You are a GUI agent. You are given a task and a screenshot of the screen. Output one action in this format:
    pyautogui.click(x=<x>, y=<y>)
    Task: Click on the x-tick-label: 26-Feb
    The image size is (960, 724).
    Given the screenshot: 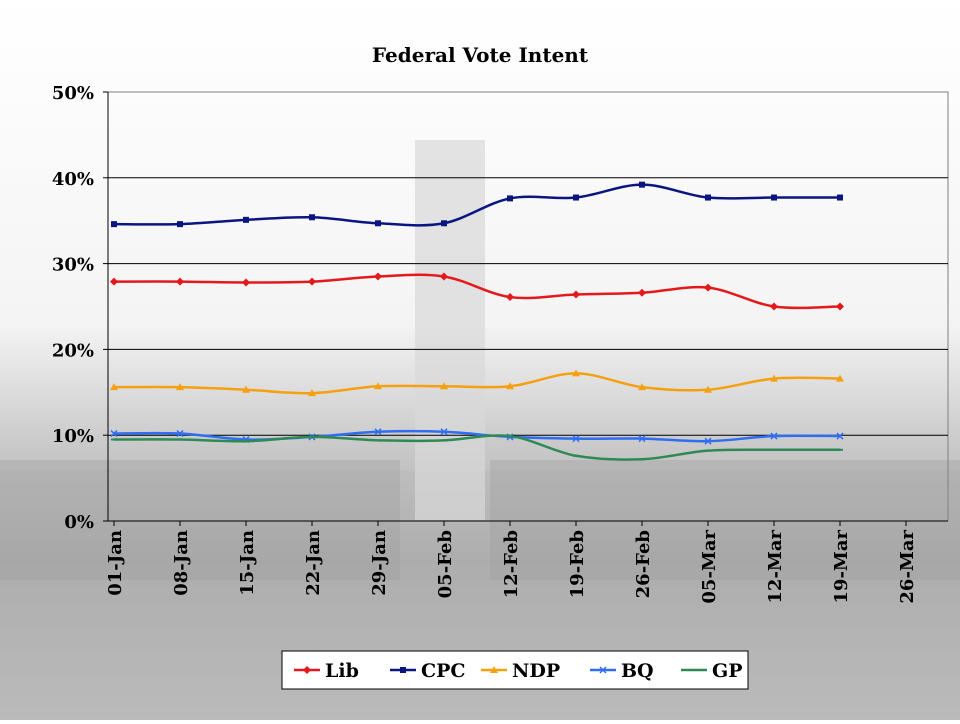 What is the action you would take?
    pyautogui.click(x=643, y=564)
    